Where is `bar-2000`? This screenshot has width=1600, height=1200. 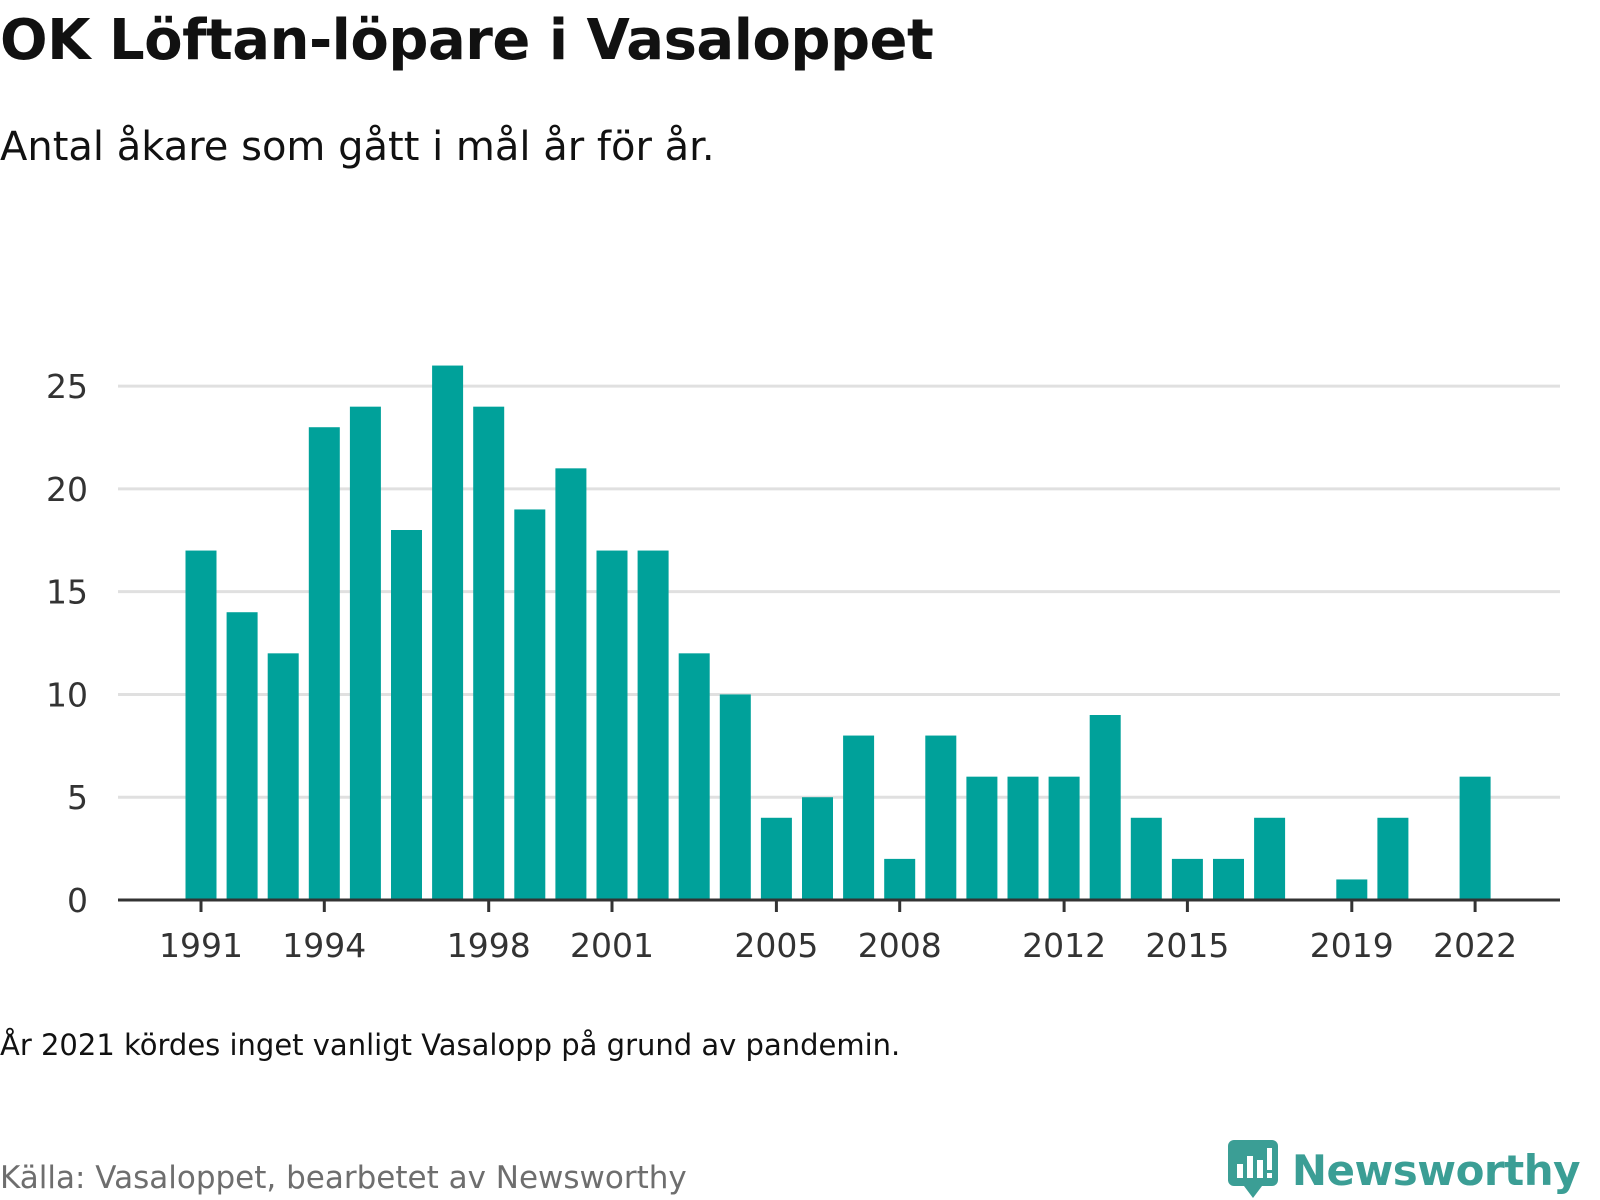
bar-2000 is located at coordinates (571, 684).